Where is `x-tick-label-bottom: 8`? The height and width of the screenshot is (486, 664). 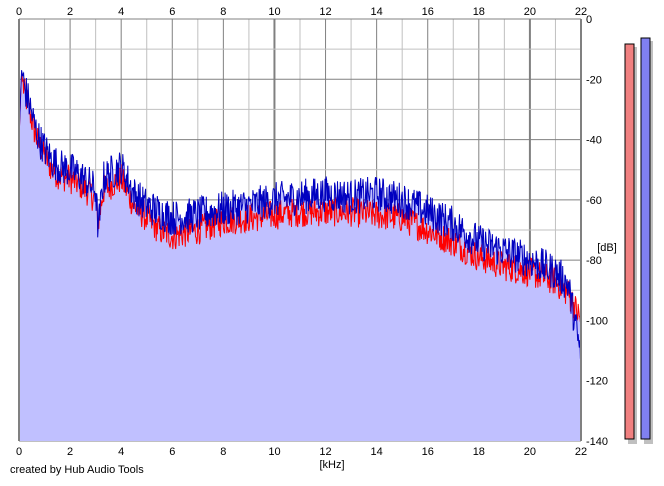 x-tick-label-bottom: 8 is located at coordinates (223, 452).